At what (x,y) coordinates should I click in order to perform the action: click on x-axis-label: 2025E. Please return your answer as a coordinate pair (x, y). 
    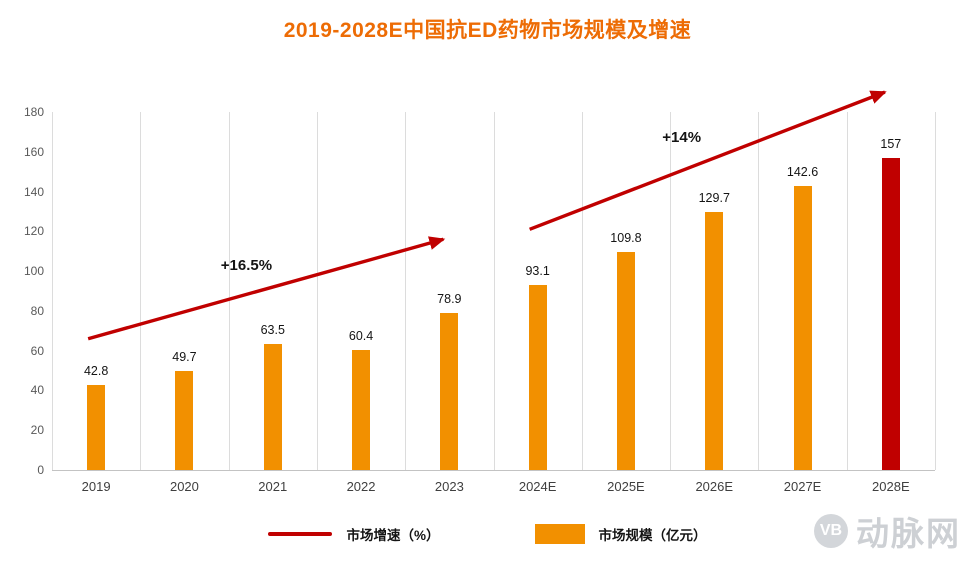
    Looking at the image, I should click on (626, 486).